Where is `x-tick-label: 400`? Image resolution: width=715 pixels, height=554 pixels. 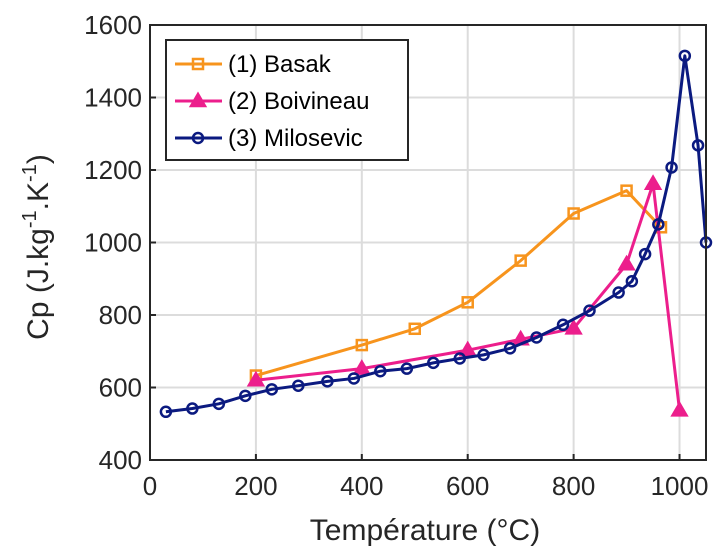
x-tick-label: 400 is located at coordinates (361, 486).